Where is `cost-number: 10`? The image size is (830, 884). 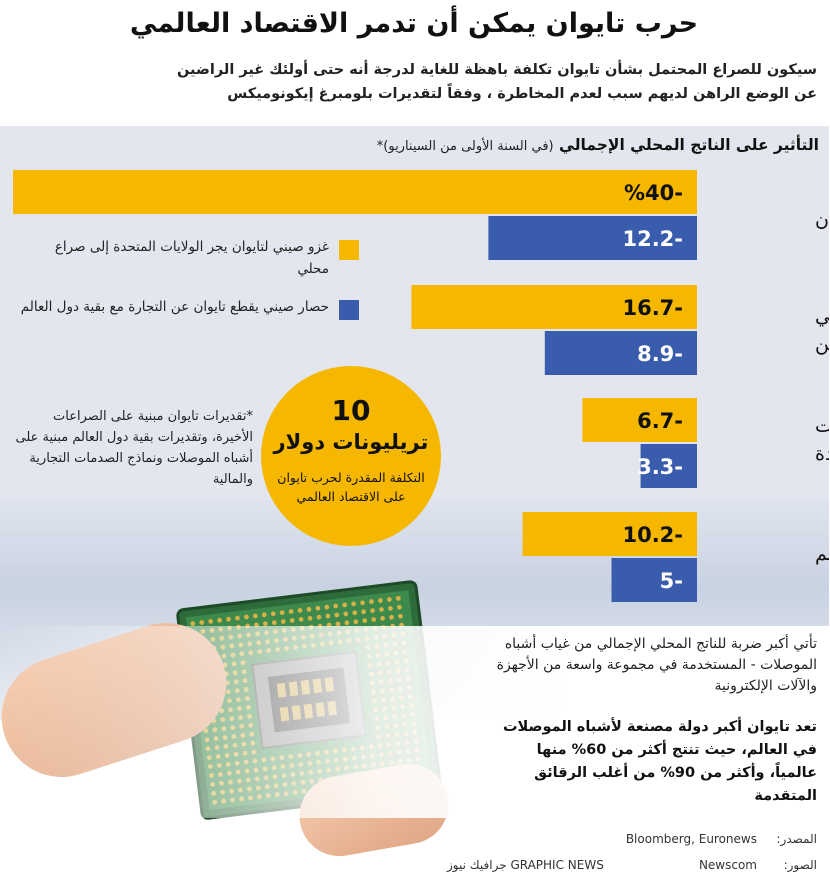 cost-number: 10 is located at coordinates (352, 410).